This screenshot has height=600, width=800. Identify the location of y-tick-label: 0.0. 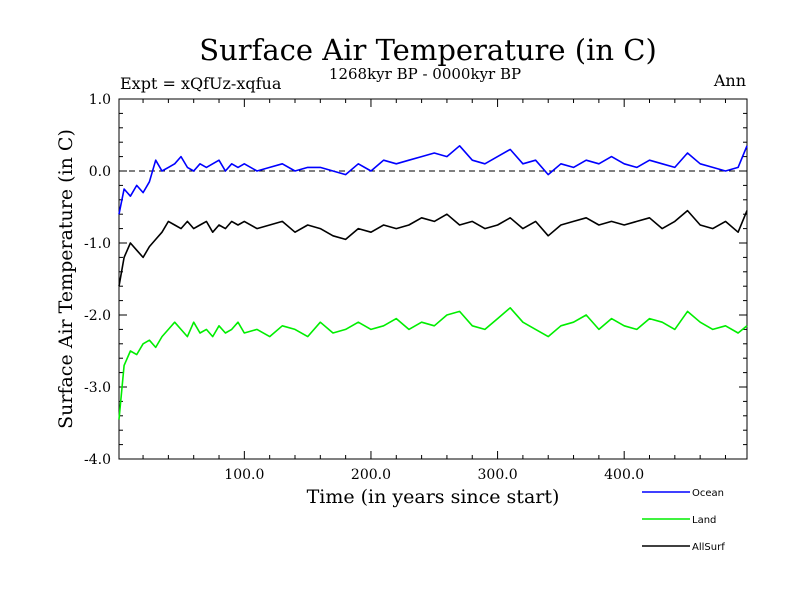
(100, 172).